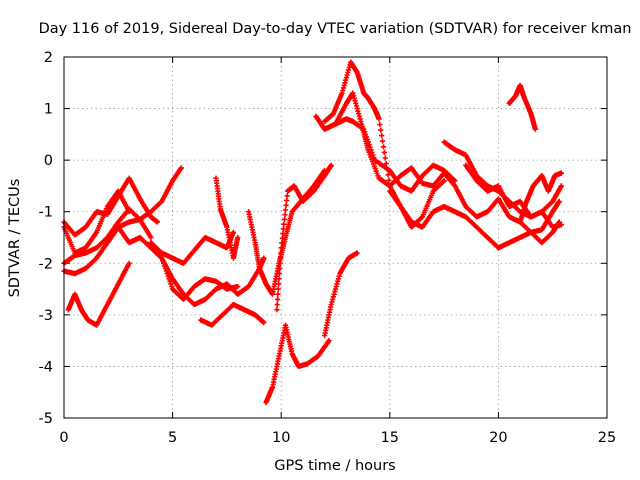 The image size is (640, 480). Describe the element at coordinates (48, 161) in the screenshot. I see `y-tick-label: 0` at that location.